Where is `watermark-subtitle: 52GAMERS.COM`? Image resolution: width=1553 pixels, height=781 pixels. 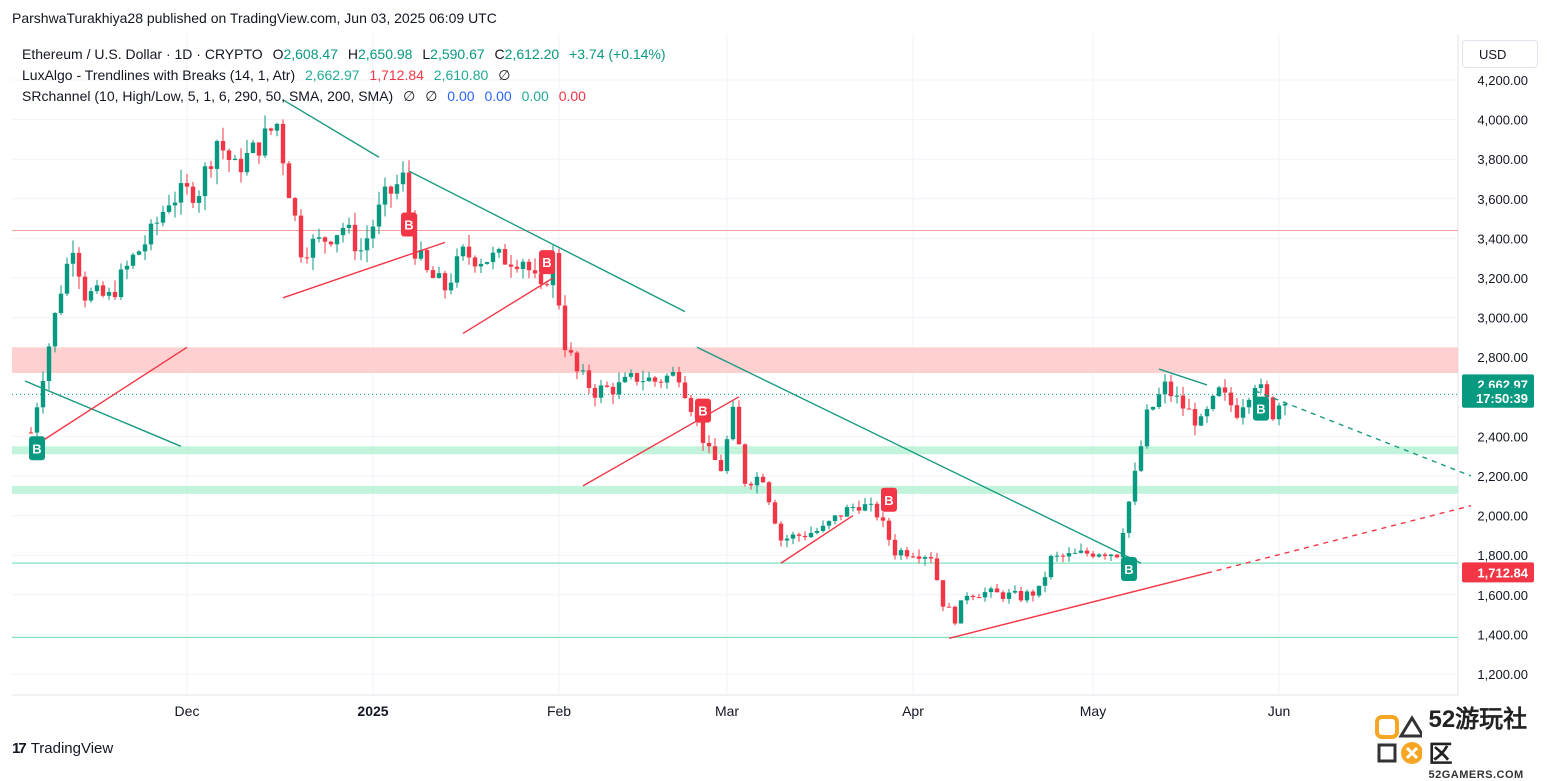
watermark-subtitle: 52GAMERS.COM is located at coordinates (1476, 775).